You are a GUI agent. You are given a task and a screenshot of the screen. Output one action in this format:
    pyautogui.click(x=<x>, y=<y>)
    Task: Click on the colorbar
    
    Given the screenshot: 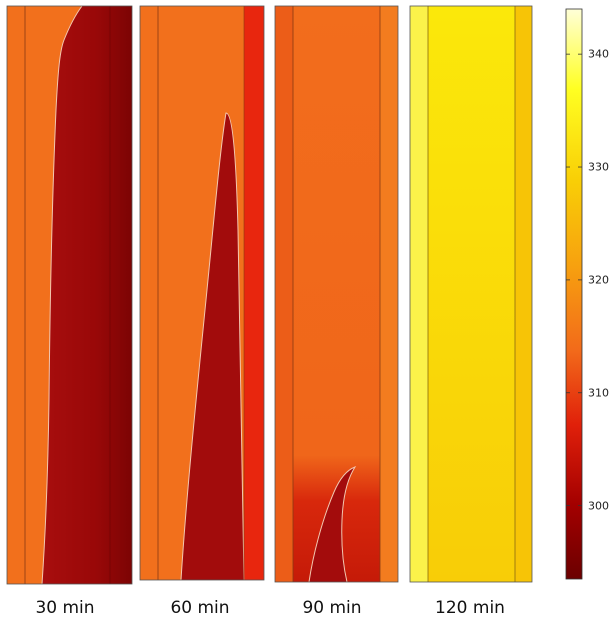 What is the action you would take?
    pyautogui.click(x=574, y=294)
    